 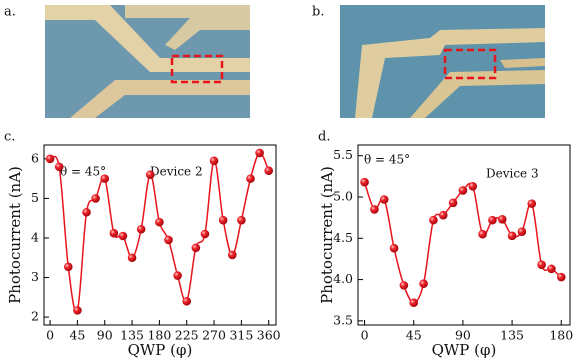 I want to click on x-tick-label: 270, so click(x=214, y=335).